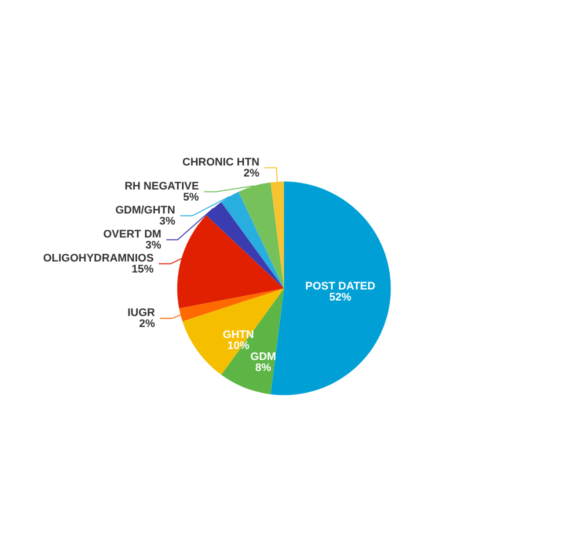 The image size is (568, 534). I want to click on slice-label: POST DATED, so click(340, 286).